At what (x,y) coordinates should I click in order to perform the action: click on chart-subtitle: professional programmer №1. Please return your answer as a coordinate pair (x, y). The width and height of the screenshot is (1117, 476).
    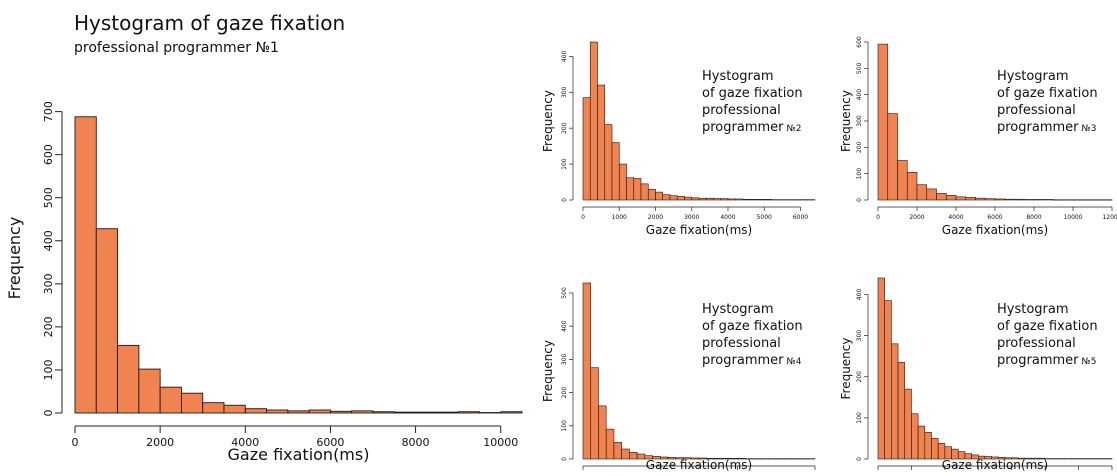
    Looking at the image, I should click on (176, 48).